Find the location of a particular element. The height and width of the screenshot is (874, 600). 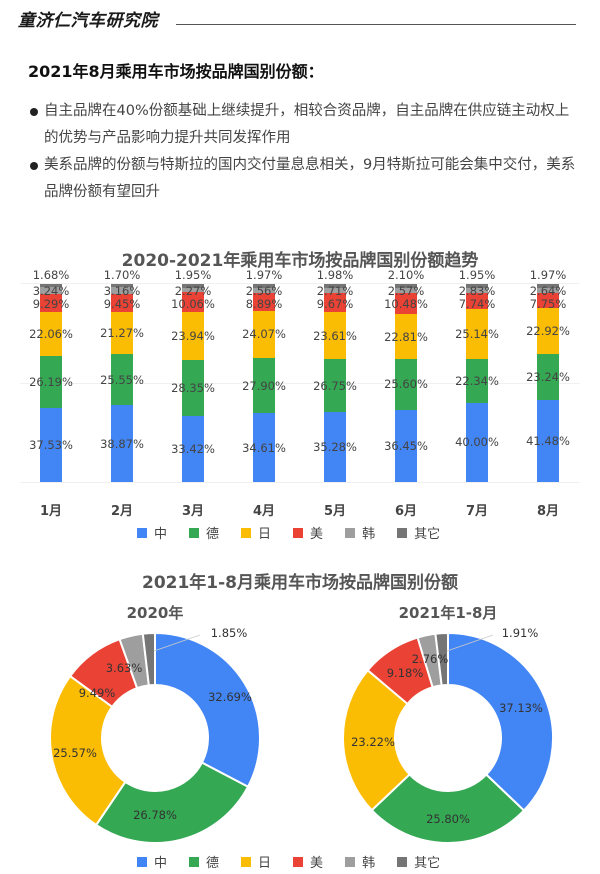

donut-chart-legend: 中 德 日 美 韩 其它 is located at coordinates (299, 861).